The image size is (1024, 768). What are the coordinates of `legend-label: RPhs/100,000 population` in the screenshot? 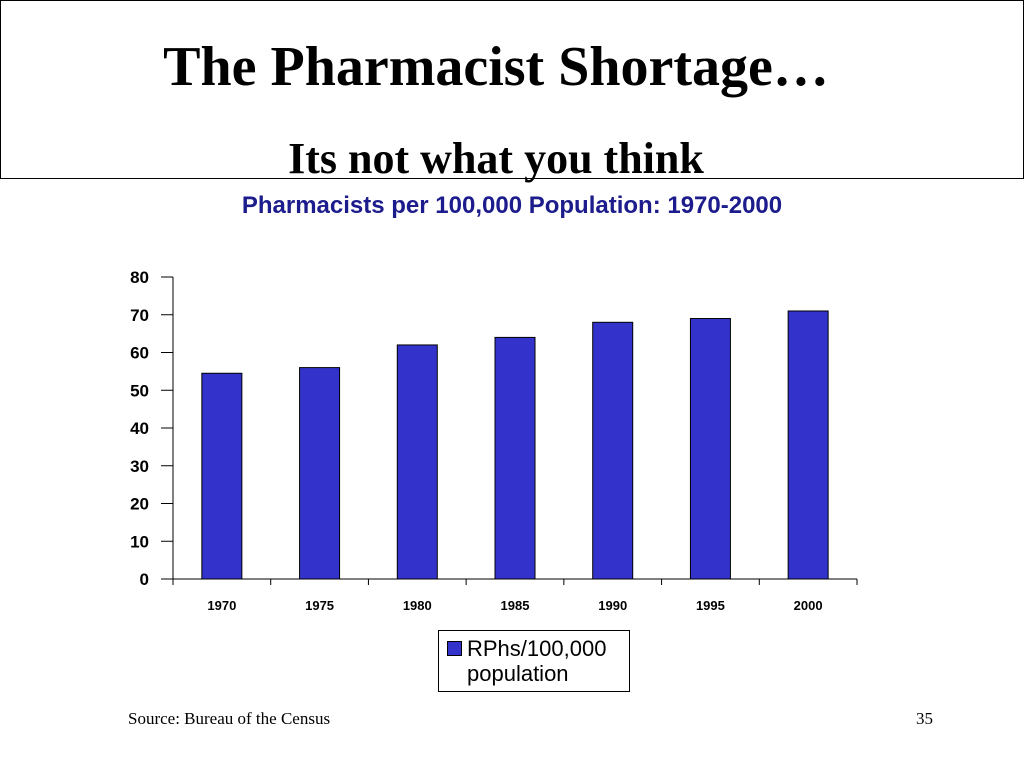 It's located at (537, 661).